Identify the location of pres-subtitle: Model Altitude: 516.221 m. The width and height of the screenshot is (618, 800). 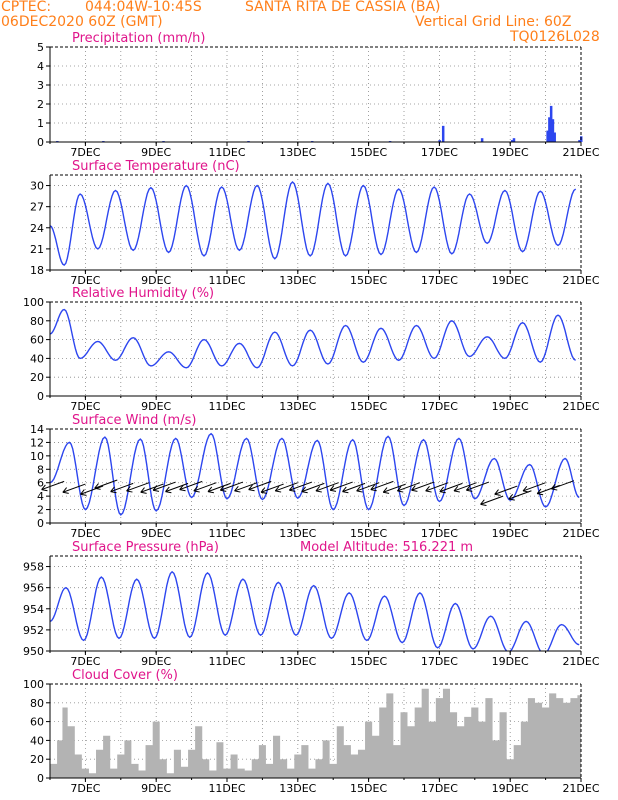
(386, 547).